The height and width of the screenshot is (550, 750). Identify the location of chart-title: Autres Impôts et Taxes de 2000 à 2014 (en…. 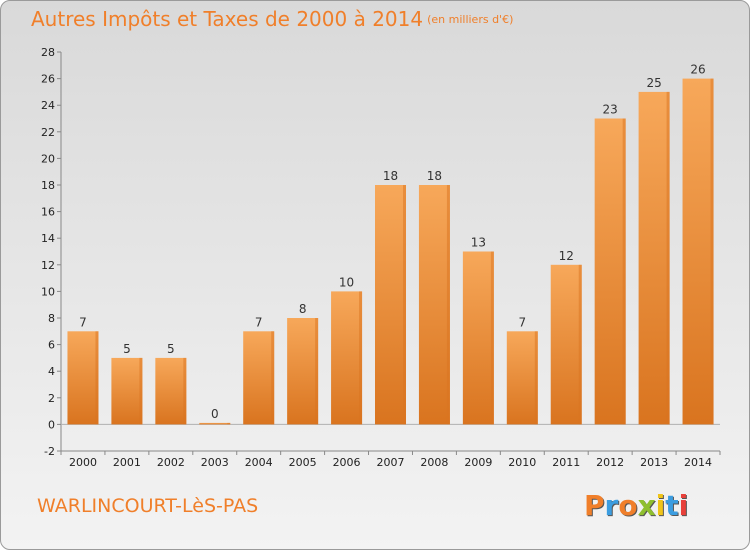
(272, 19).